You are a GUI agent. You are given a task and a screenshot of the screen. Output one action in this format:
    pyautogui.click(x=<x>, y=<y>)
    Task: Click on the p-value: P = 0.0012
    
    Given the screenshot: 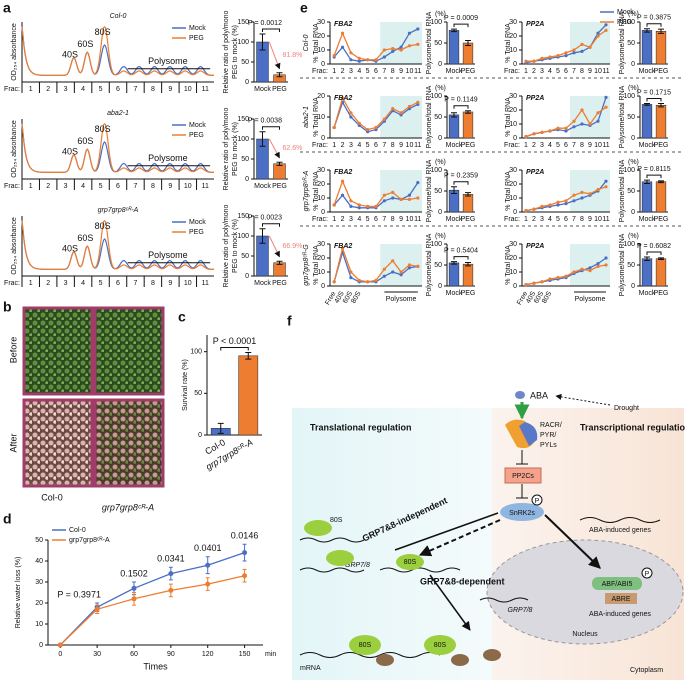 What is the action you would take?
    pyautogui.click(x=265, y=23)
    